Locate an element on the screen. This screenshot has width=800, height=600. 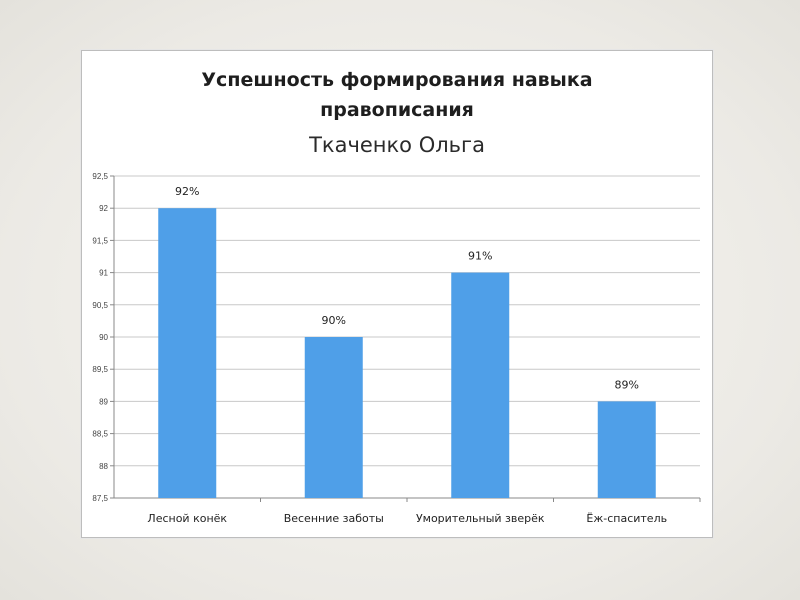
x-category-label: Лесной конёк is located at coordinates (187, 518).